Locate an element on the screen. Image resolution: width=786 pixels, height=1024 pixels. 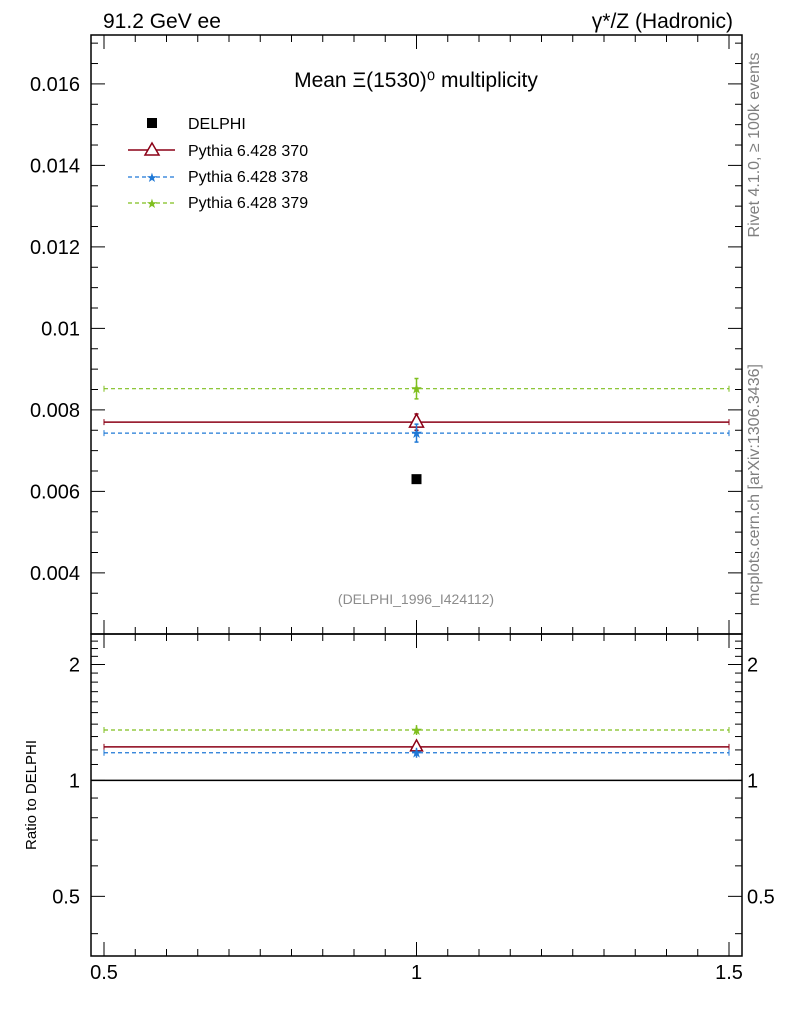
rivet-label: Rivet 4.1.0, ≥ 100k events is located at coordinates (754, 145).